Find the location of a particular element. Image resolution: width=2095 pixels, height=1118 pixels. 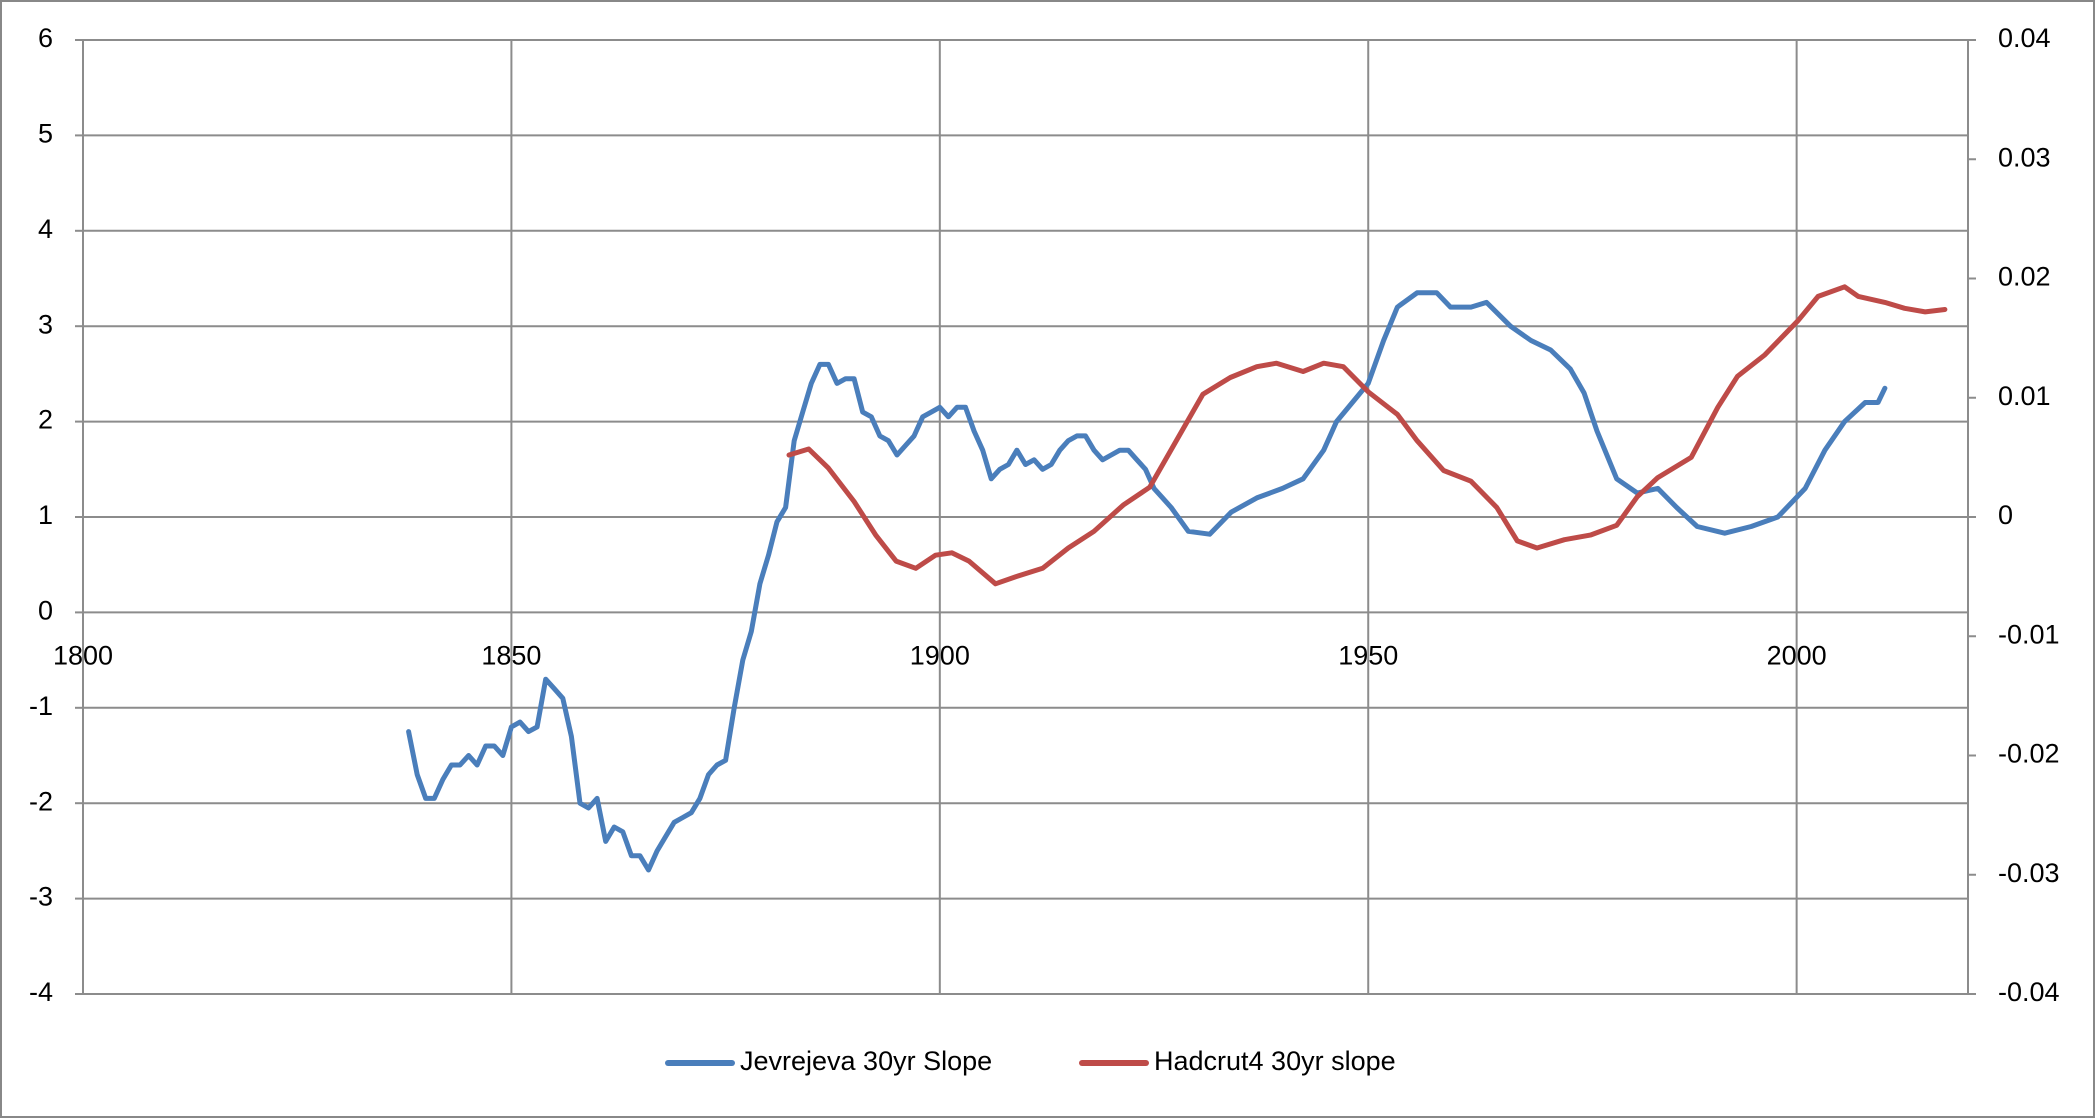

y2-tick-label: -0.03 is located at coordinates (2029, 873).